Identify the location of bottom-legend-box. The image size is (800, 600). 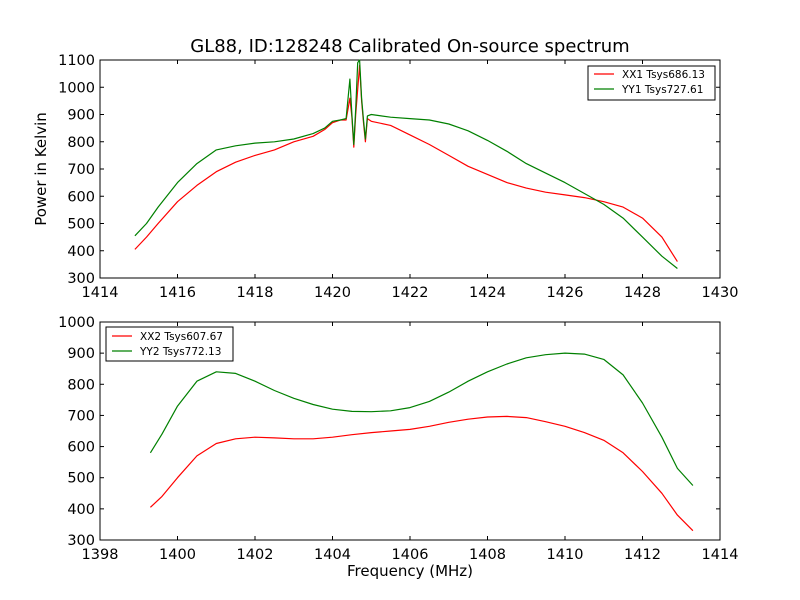
(169, 344).